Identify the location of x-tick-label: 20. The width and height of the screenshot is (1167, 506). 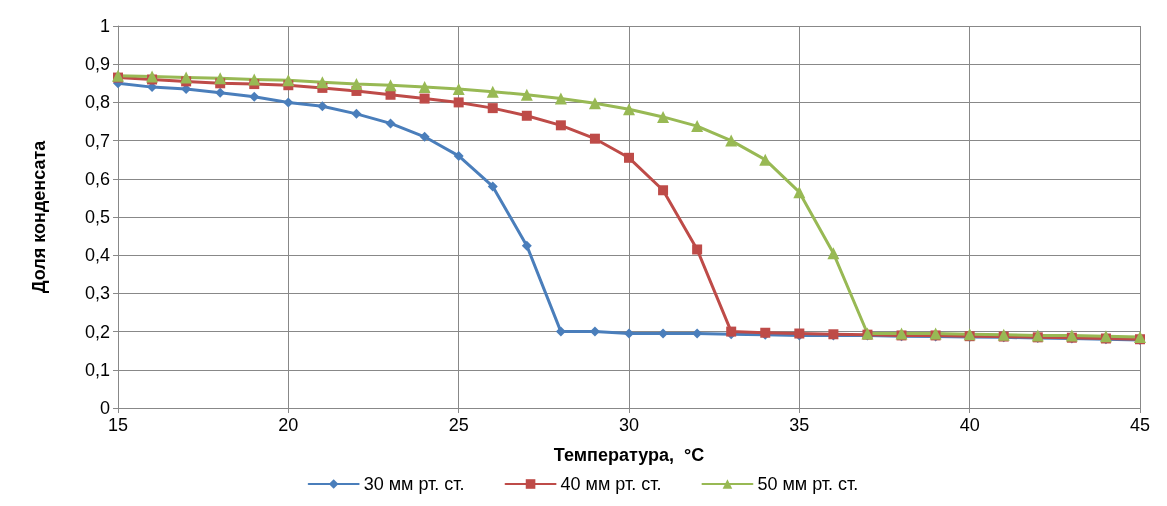
(288, 425).